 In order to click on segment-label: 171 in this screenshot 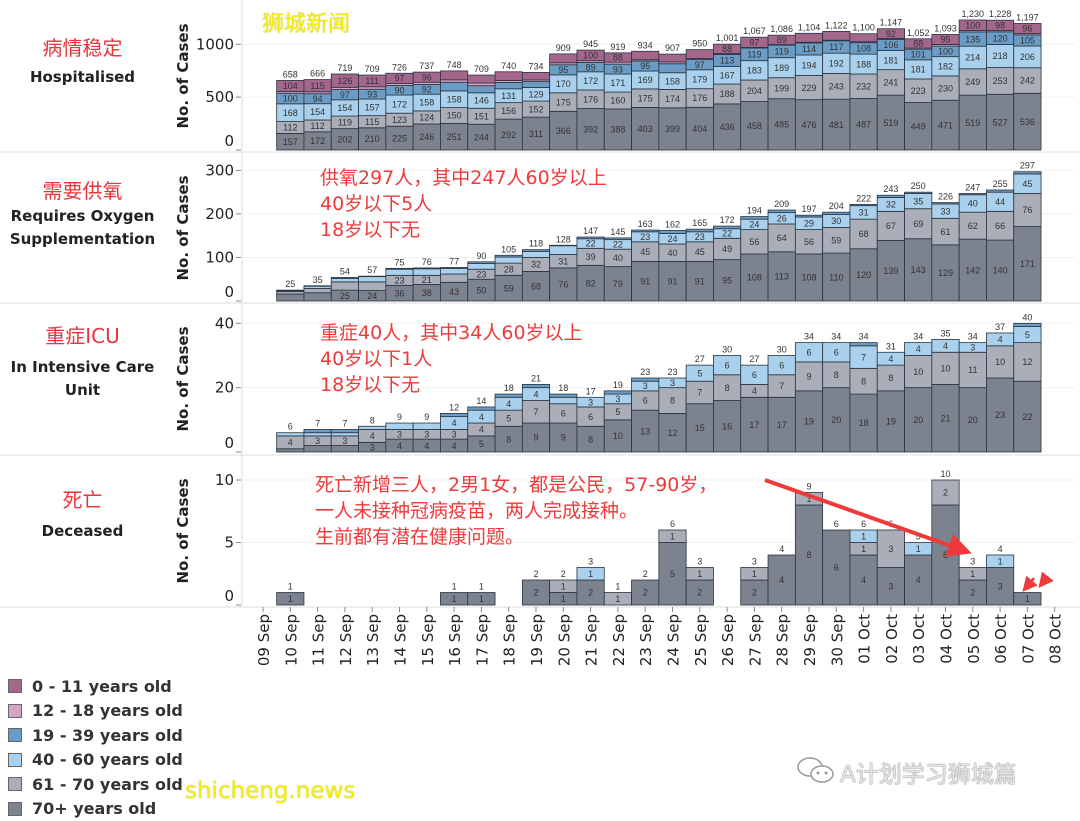, I will do `click(617, 83)`.